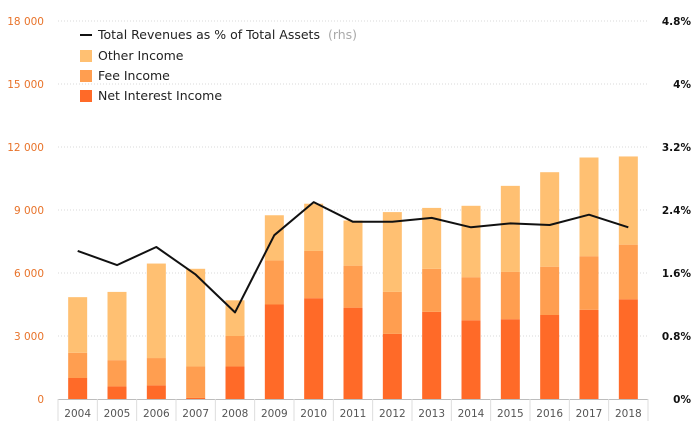 The image size is (700, 433). What do you see at coordinates (677, 337) in the screenshot?
I see `y-right-tick-label: 0.8%` at bounding box center [677, 337].